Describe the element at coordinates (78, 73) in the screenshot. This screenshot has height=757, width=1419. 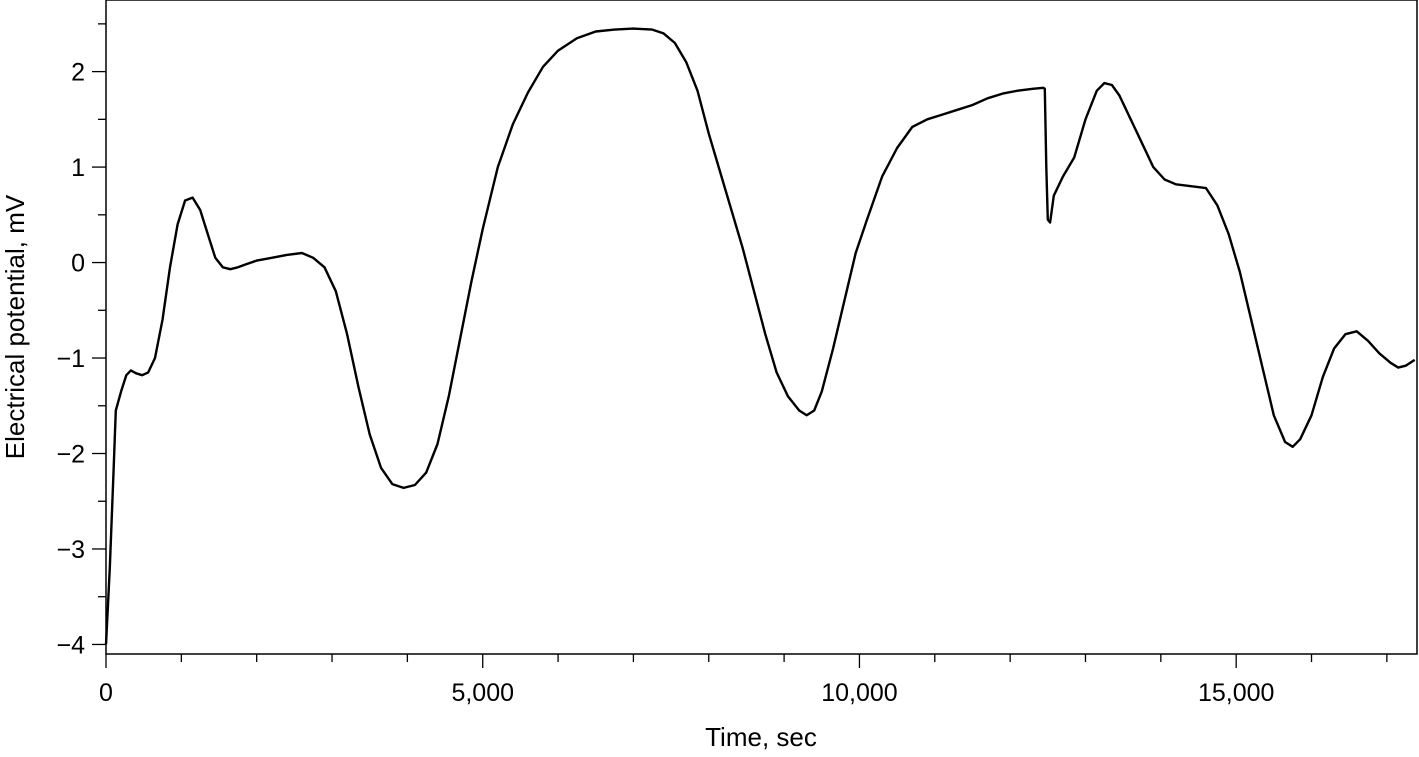
I see `y-tick-label: 2` at that location.